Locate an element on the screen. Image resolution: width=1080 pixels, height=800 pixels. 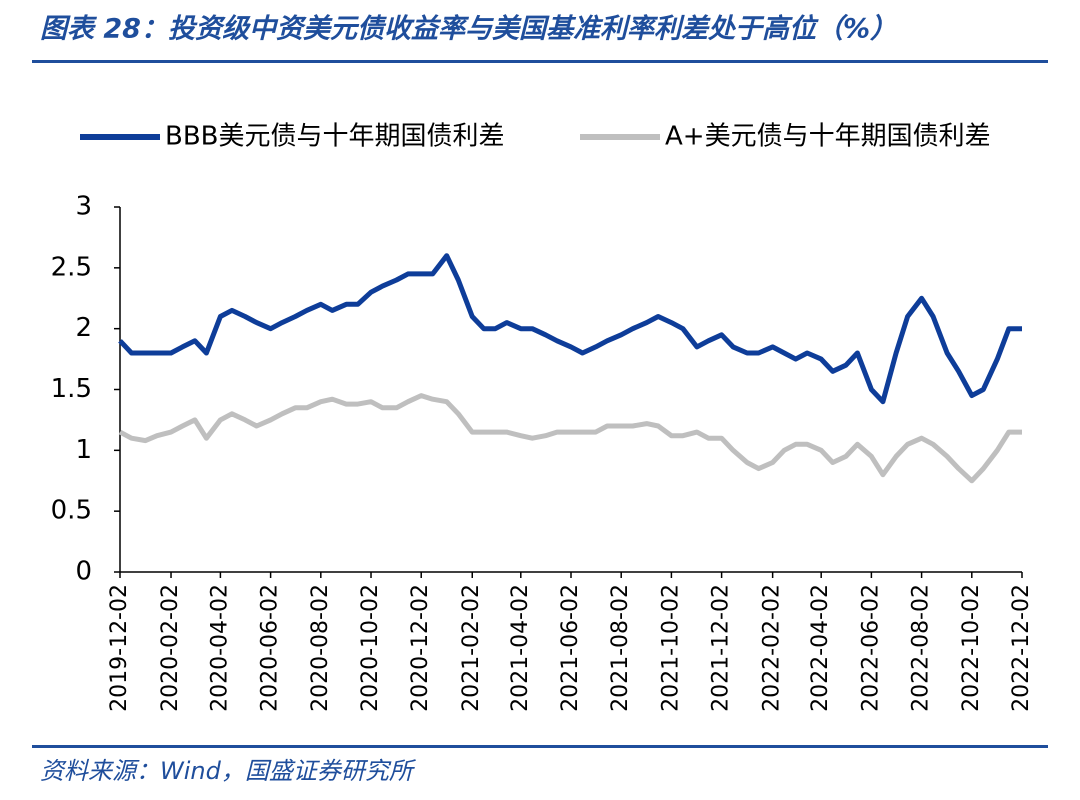
x-tick-label: 2022-10-02 is located at coordinates (971, 648).